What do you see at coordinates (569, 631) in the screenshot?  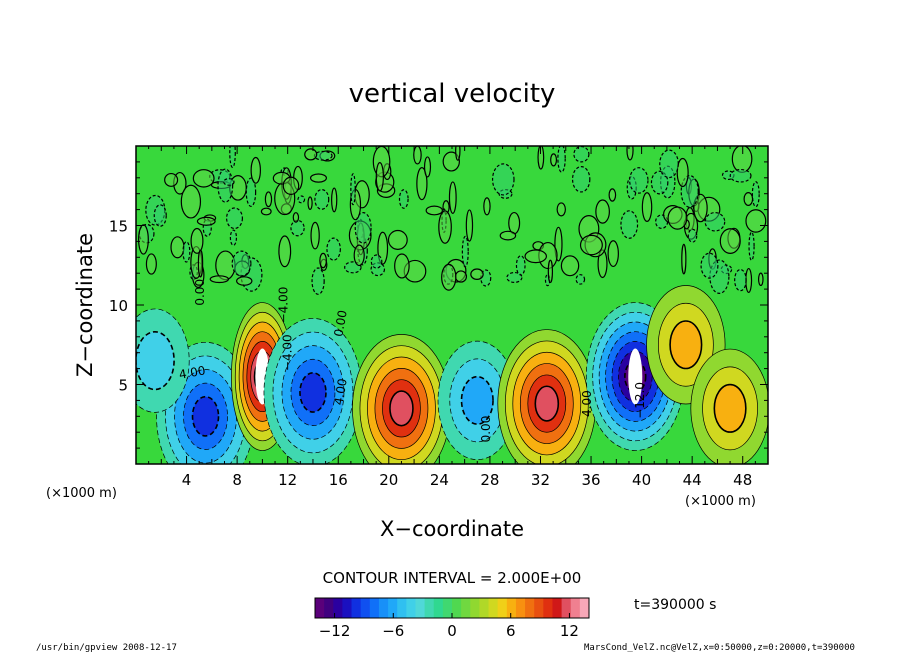 I see `colorbar-tick-label: 12` at bounding box center [569, 631].